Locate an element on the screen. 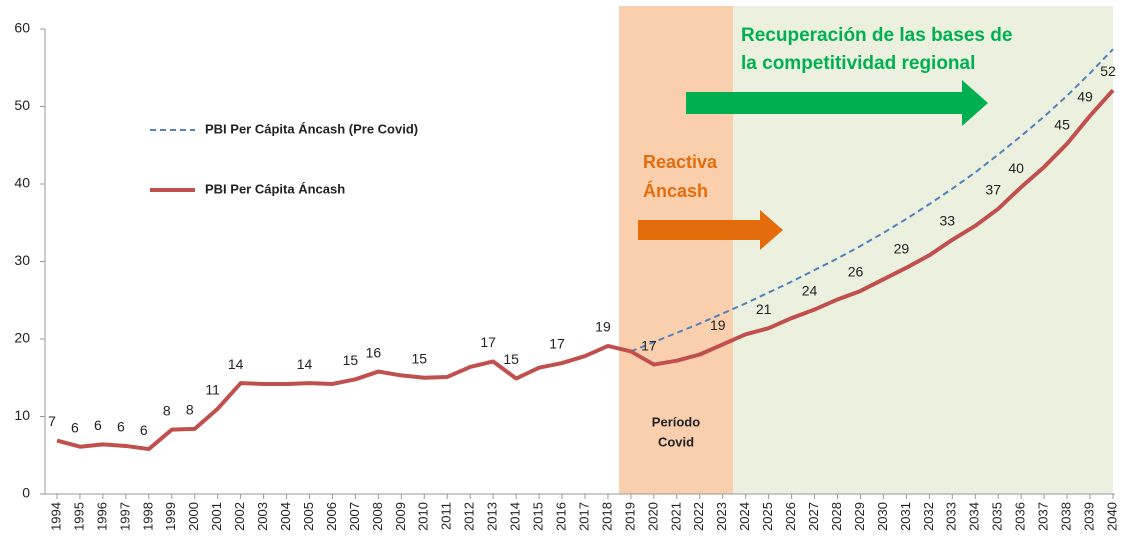  x-tick-label: 2003 is located at coordinates (262, 516).